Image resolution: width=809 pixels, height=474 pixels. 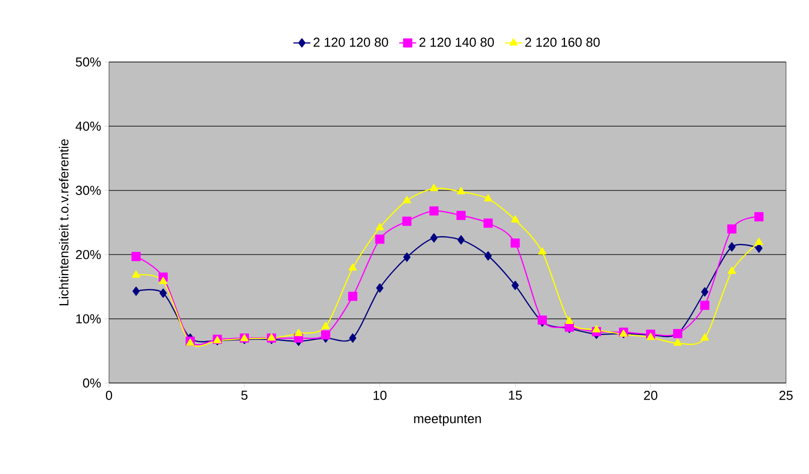 What do you see at coordinates (88, 255) in the screenshot?
I see `y-tick-label: 20%` at bounding box center [88, 255].